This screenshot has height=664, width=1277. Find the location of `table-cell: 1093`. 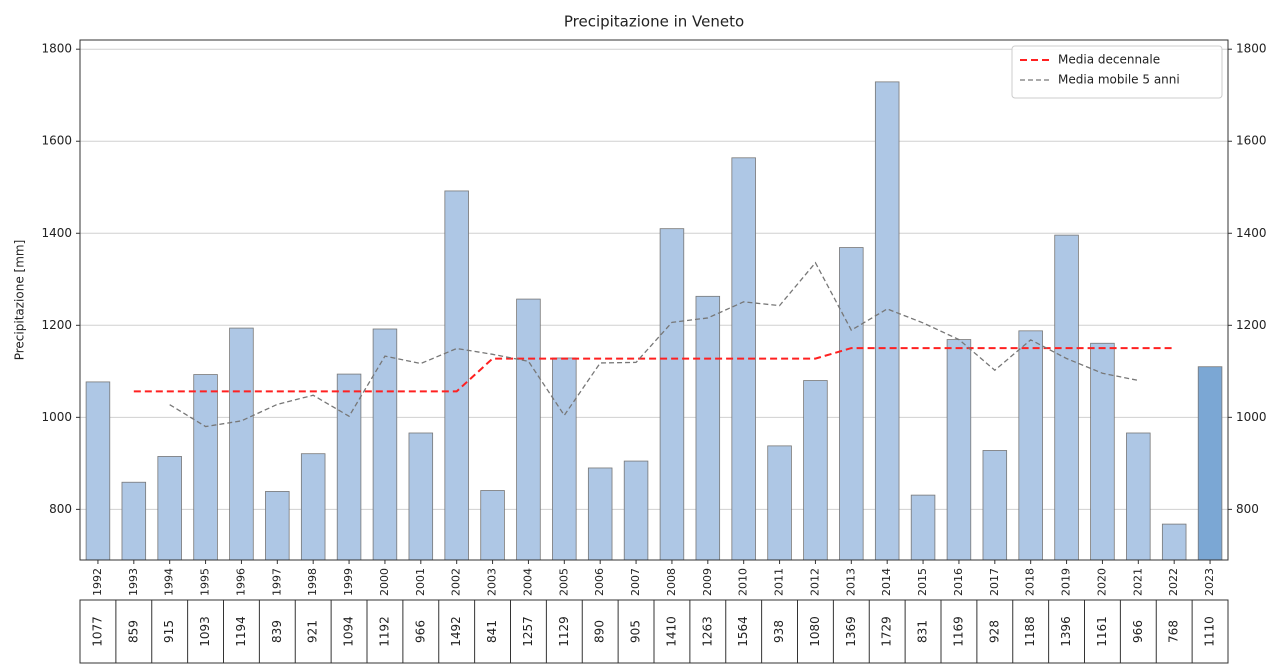

table-cell: 1093 is located at coordinates (205, 631).